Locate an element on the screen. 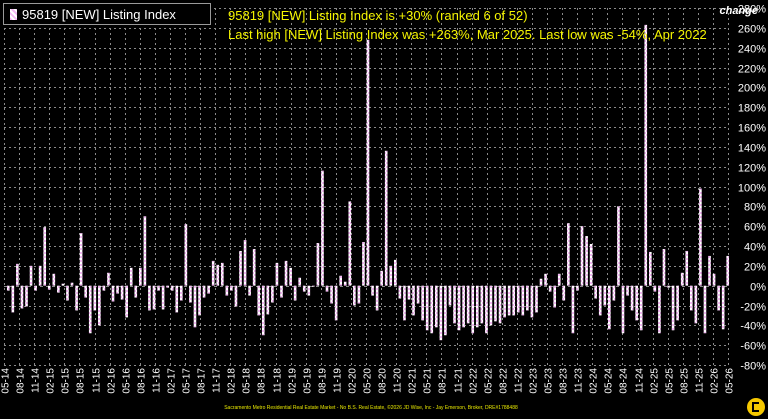 The width and height of the screenshot is (768, 419). y-tick-label: 100% is located at coordinates (752, 189).